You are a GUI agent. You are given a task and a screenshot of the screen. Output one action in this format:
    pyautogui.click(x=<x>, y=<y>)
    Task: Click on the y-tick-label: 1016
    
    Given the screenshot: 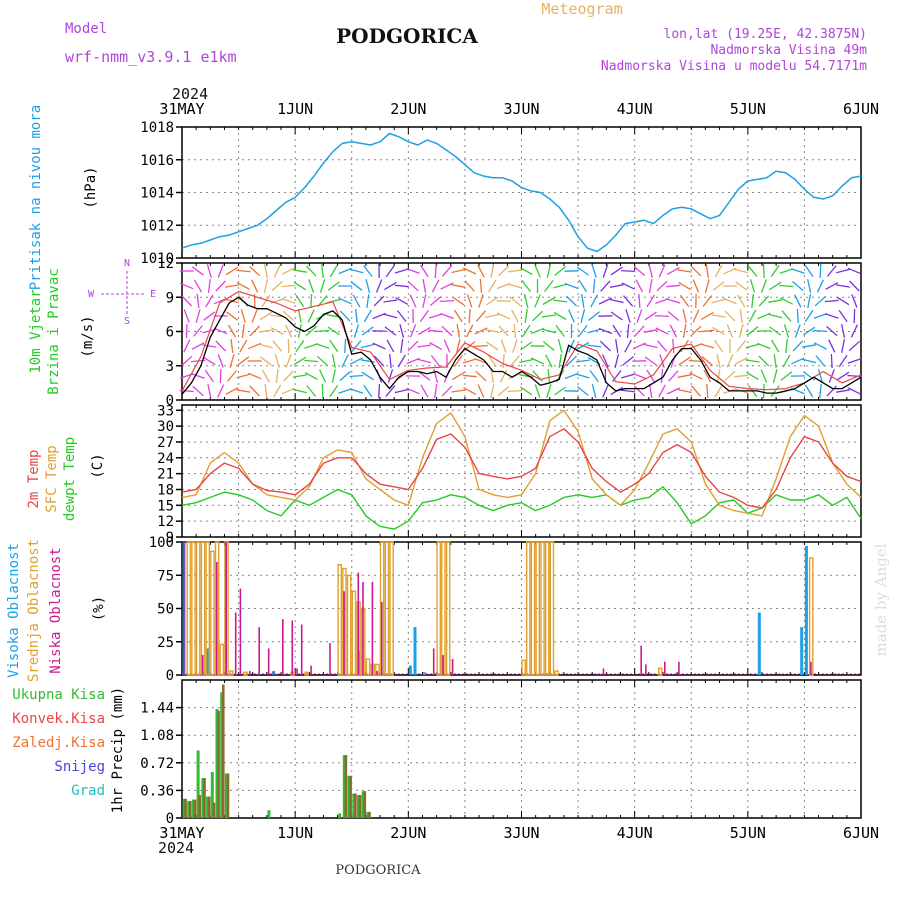 What is the action you would take?
    pyautogui.click(x=157, y=161)
    